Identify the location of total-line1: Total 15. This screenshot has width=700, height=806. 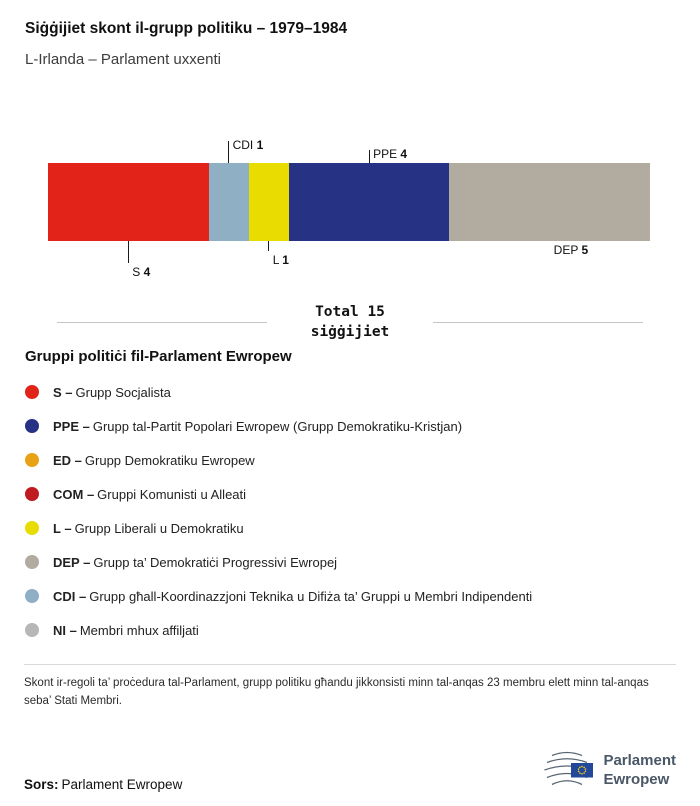
(350, 312).